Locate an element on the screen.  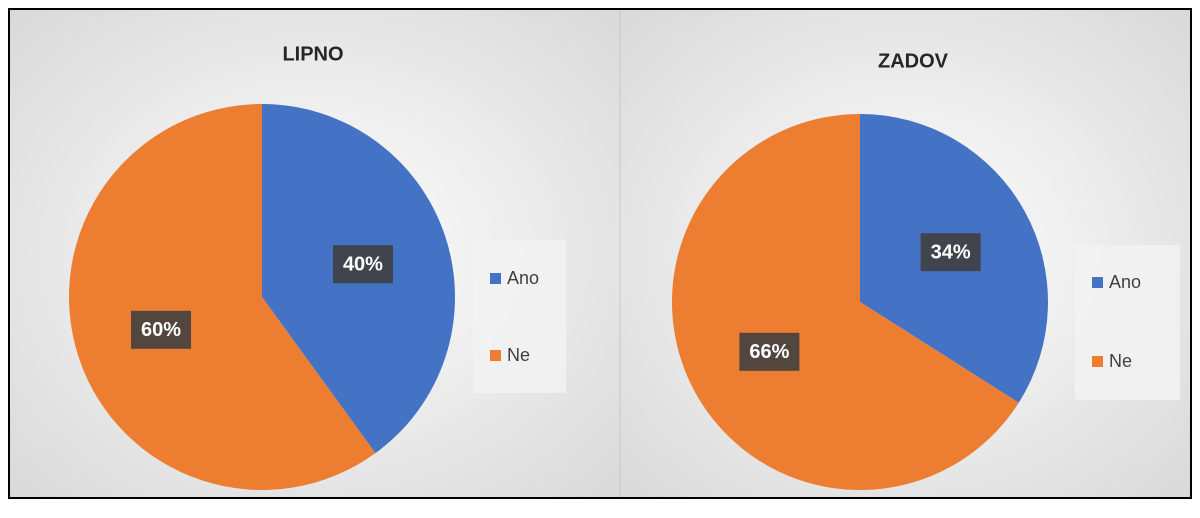
value-label: 34% is located at coordinates (951, 252).